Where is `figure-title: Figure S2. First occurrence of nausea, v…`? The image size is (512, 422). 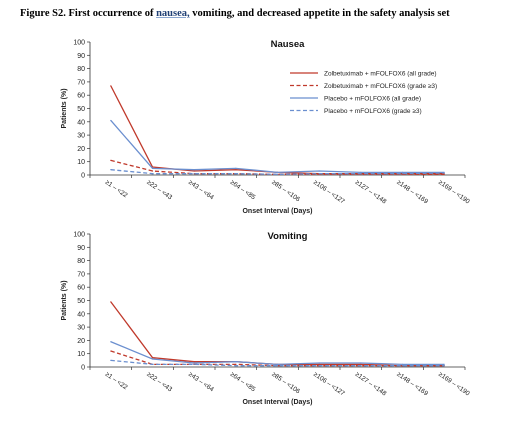
figure-title: Figure S2. First occurrence of nausea, v… is located at coordinates (265, 13).